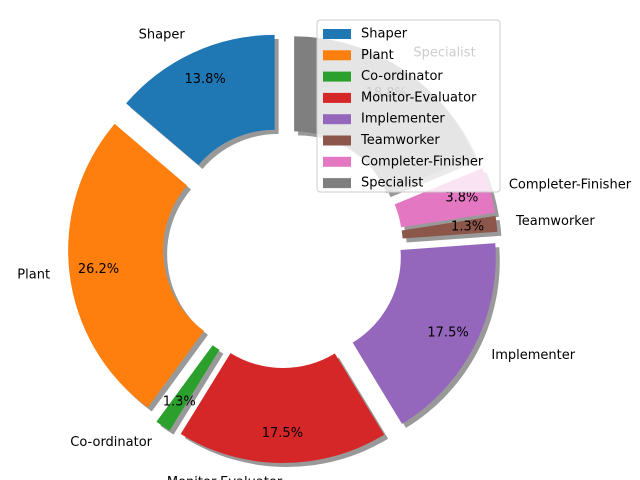  What do you see at coordinates (461, 197) in the screenshot?
I see `percent-label: 3.8%` at bounding box center [461, 197].